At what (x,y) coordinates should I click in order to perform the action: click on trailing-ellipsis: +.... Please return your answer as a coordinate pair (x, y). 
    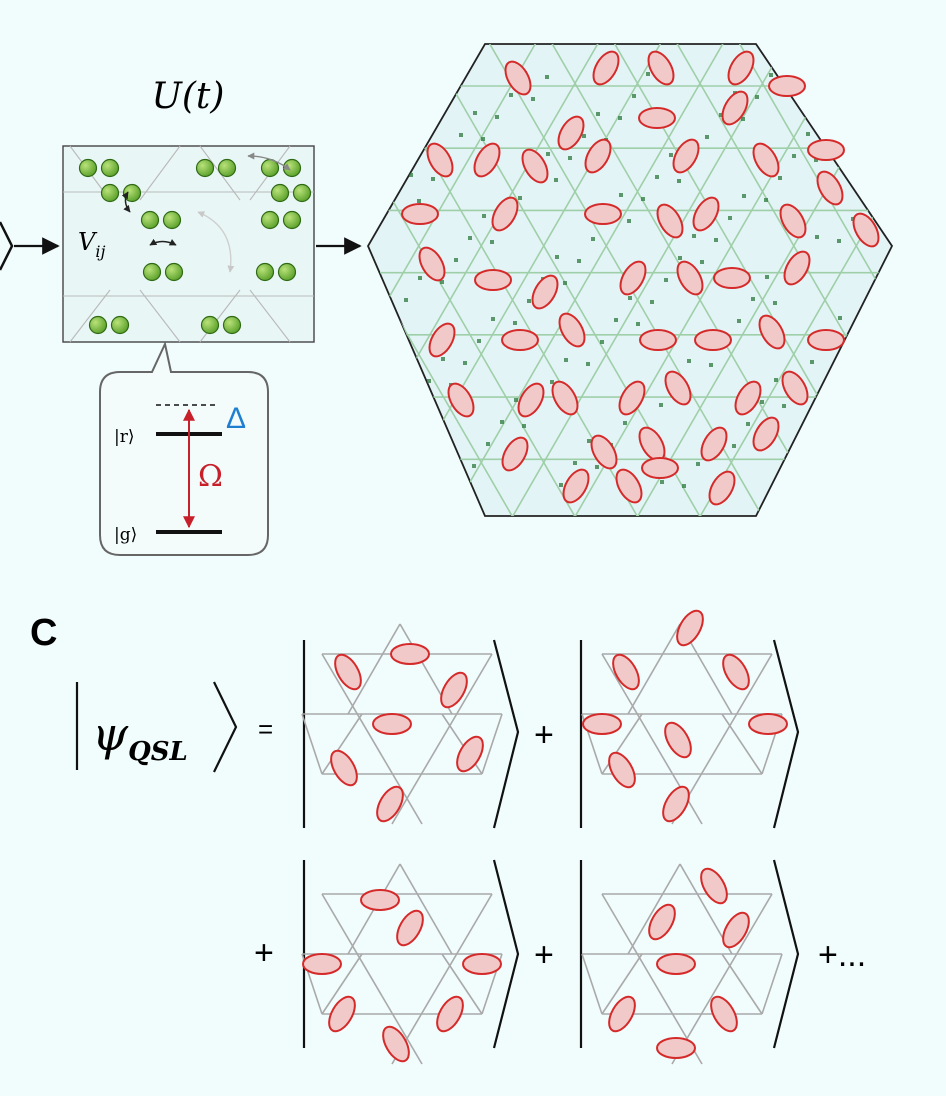
    Looking at the image, I should click on (842, 955).